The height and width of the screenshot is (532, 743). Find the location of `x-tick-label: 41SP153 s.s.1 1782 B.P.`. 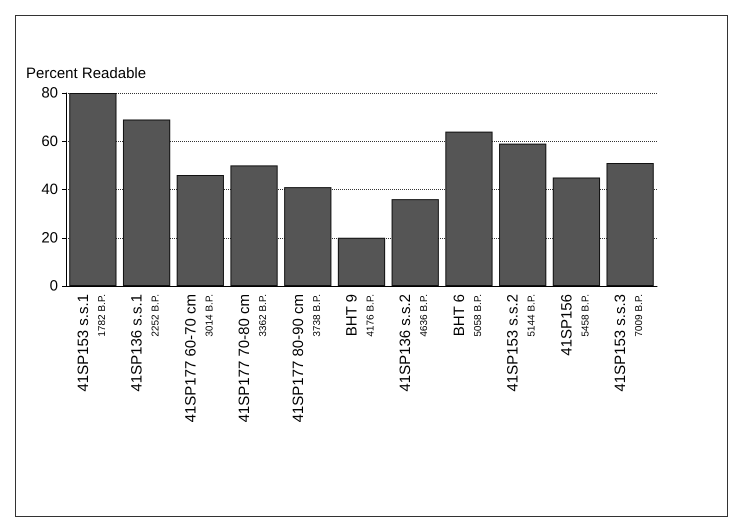

x-tick-label: 41SP153 s.s.1 1782 B.P. is located at coordinates (91, 343).